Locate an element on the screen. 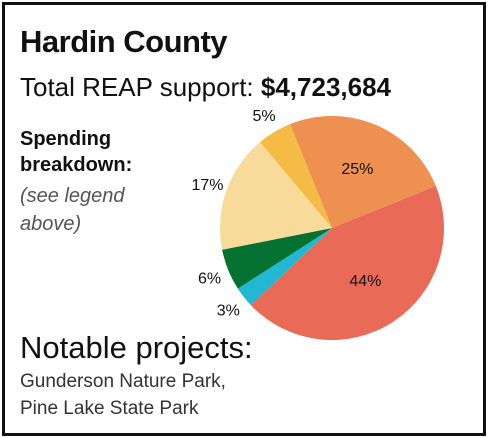 The width and height of the screenshot is (488, 438). breakdown-heading: Spending breakdown: is located at coordinates (76, 152).